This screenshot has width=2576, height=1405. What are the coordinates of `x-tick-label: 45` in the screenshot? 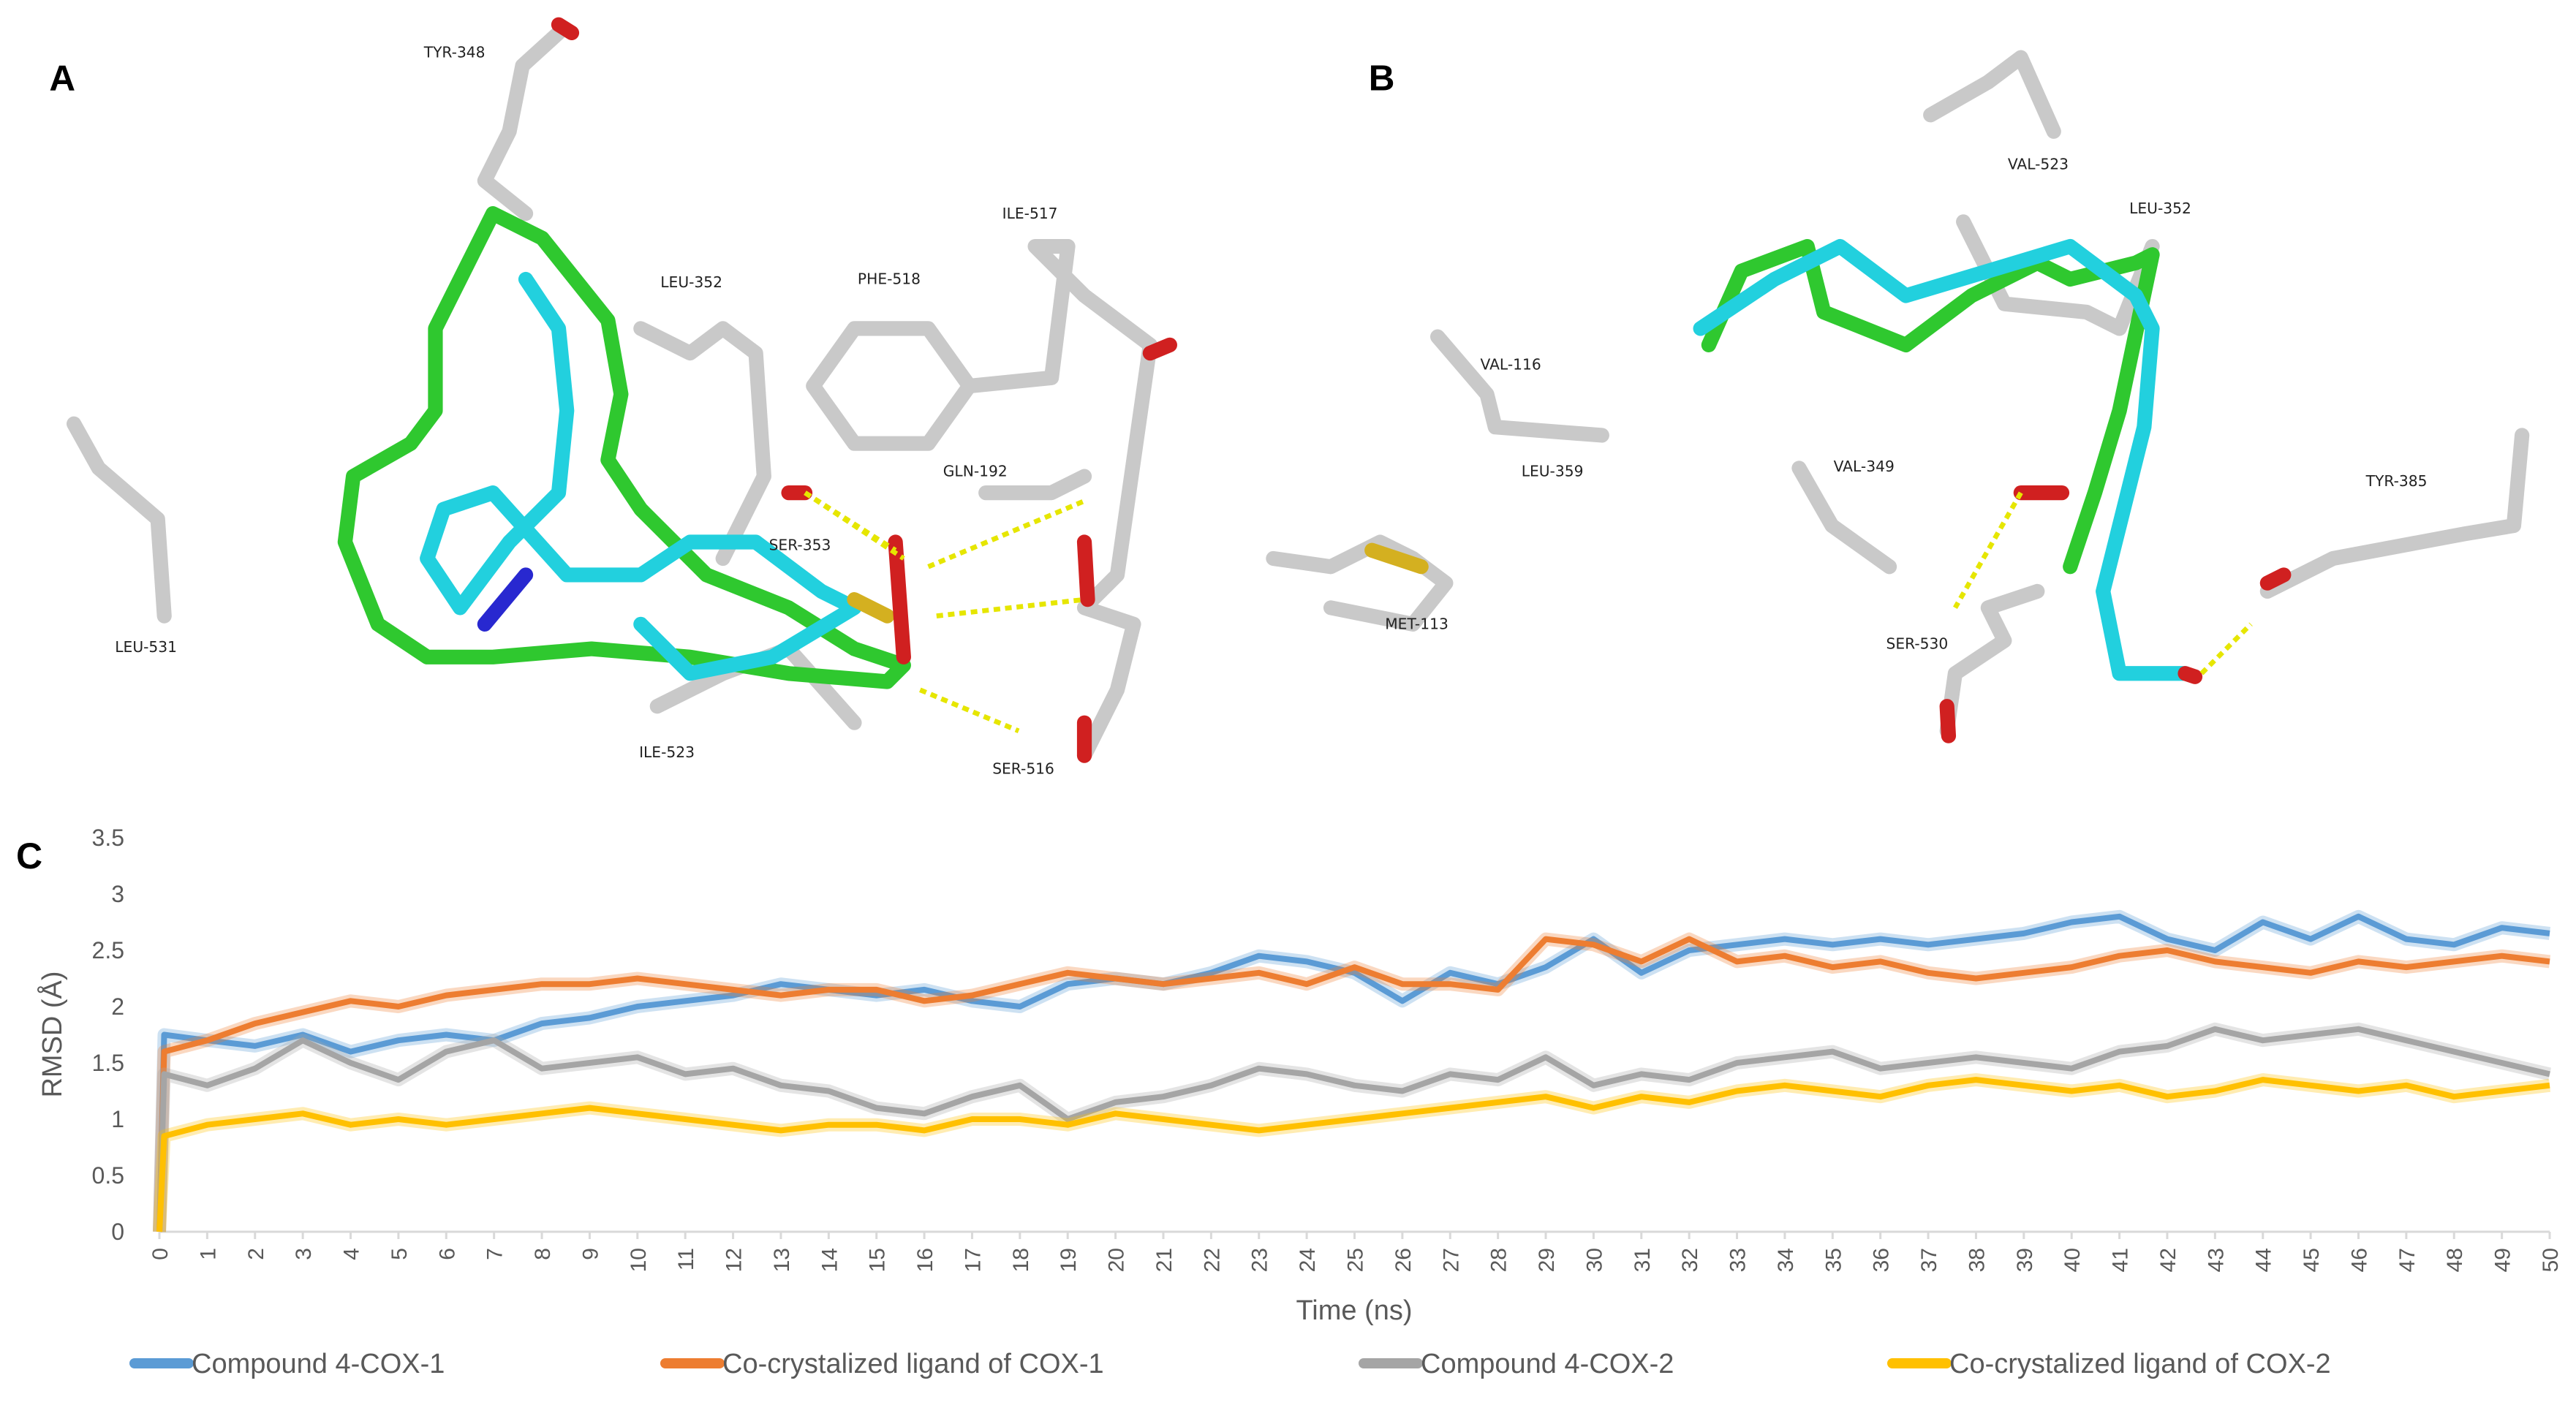 It's located at (2312, 1260).